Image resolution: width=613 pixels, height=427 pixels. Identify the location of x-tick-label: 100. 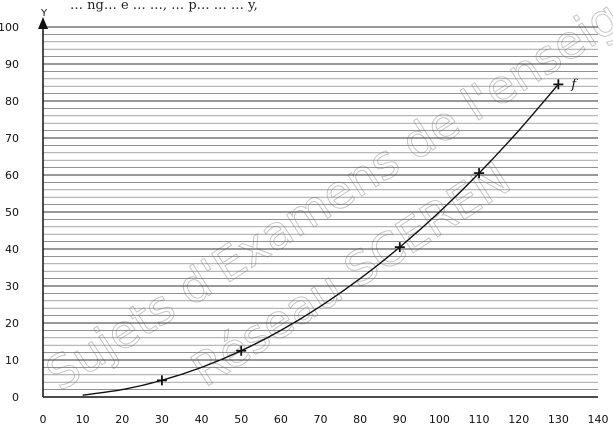
(439, 419).